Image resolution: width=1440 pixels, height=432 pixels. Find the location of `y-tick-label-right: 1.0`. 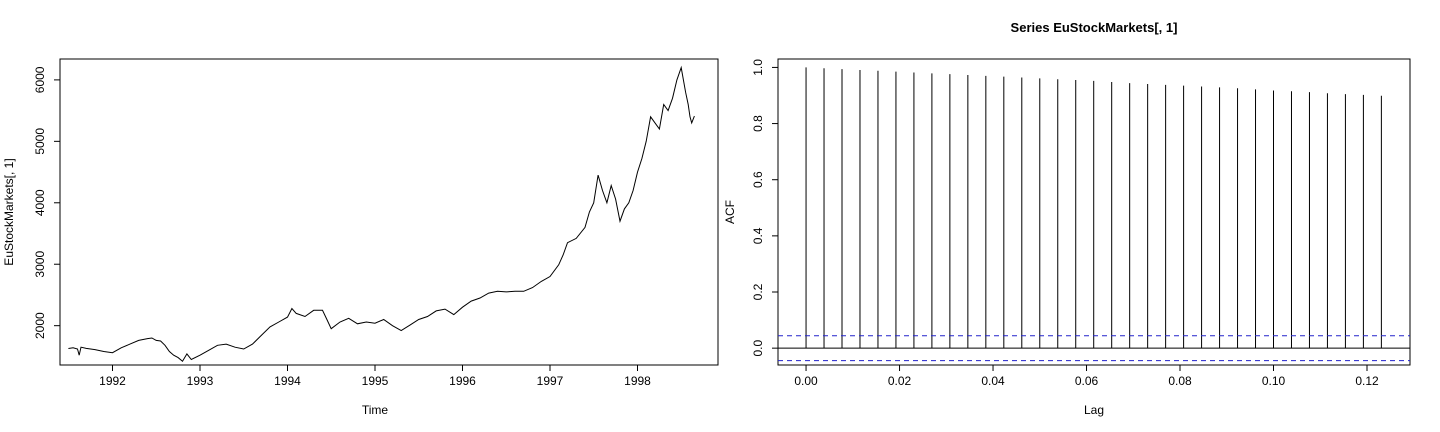

y-tick-label-right: 1.0 is located at coordinates (758, 67).